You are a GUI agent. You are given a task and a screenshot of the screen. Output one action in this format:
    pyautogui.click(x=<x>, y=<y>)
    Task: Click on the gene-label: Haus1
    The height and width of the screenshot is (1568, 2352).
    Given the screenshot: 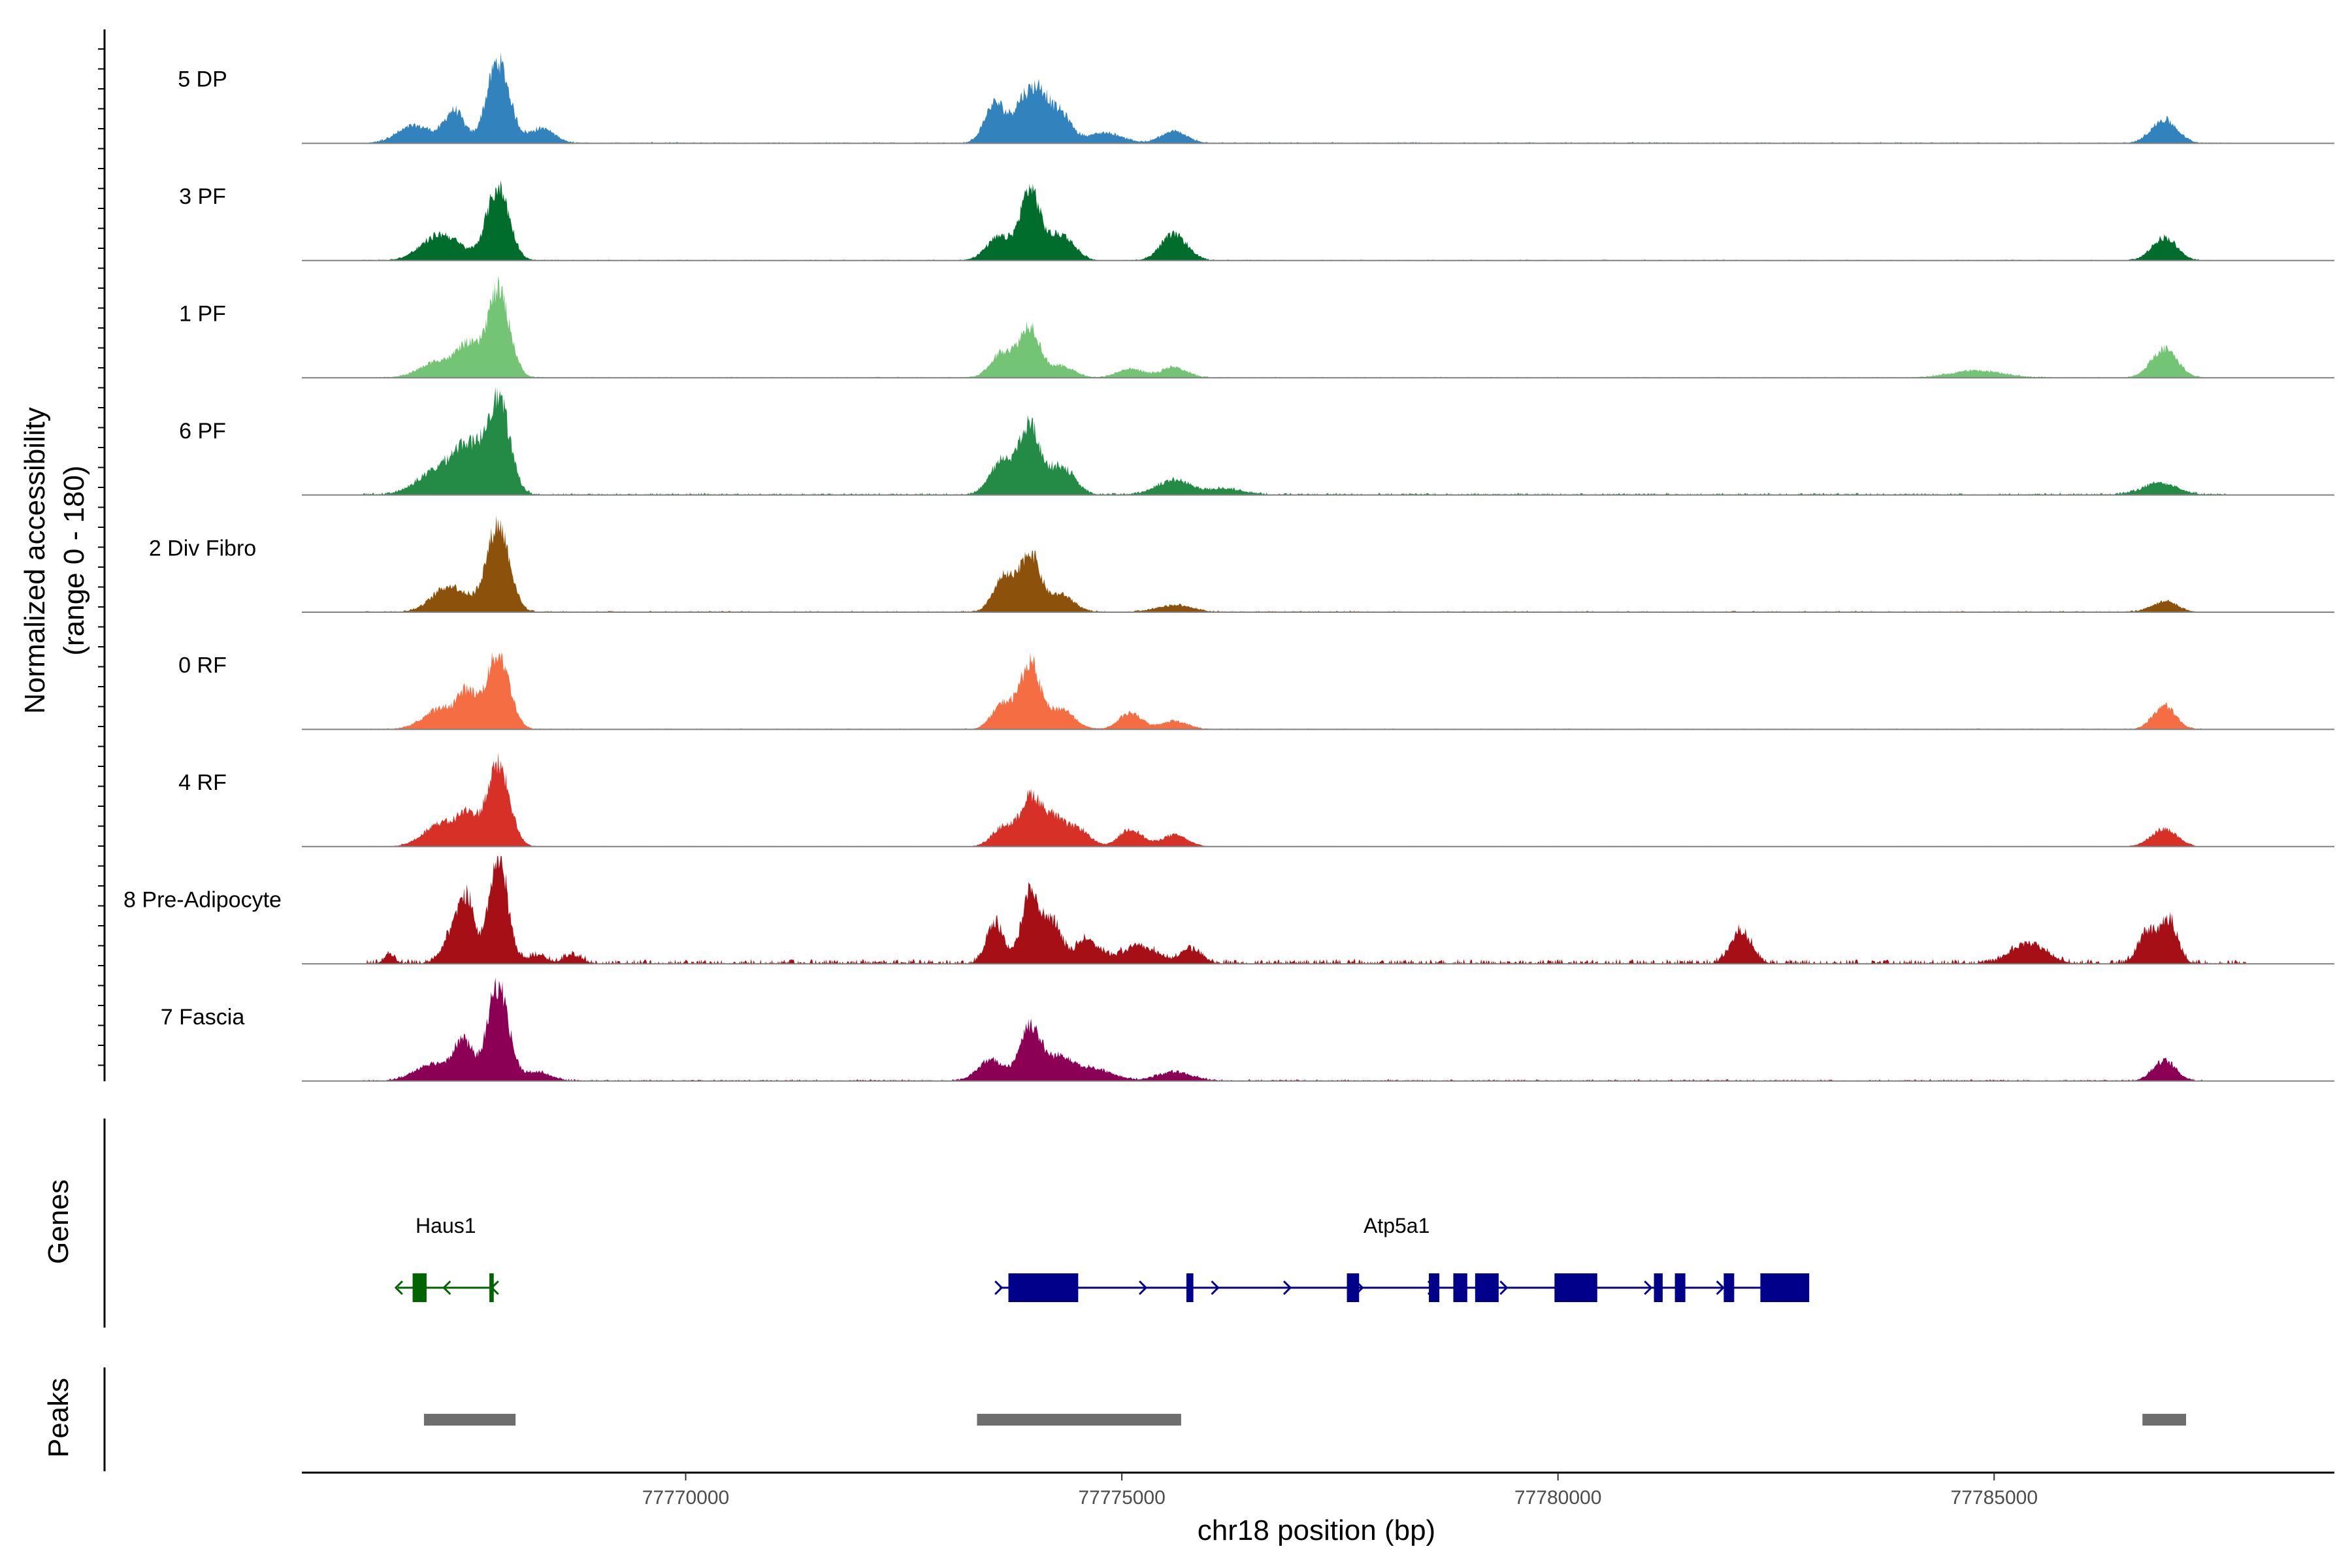 What is the action you would take?
    pyautogui.click(x=446, y=1225)
    